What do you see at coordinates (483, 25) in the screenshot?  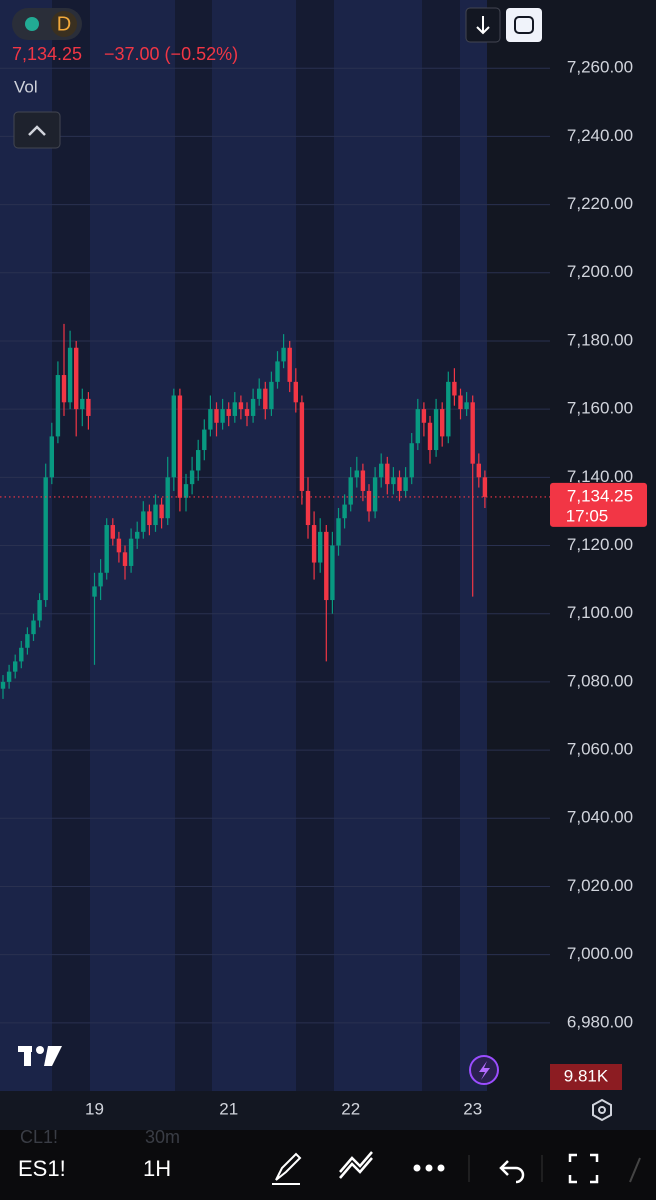 I see `download-icon` at bounding box center [483, 25].